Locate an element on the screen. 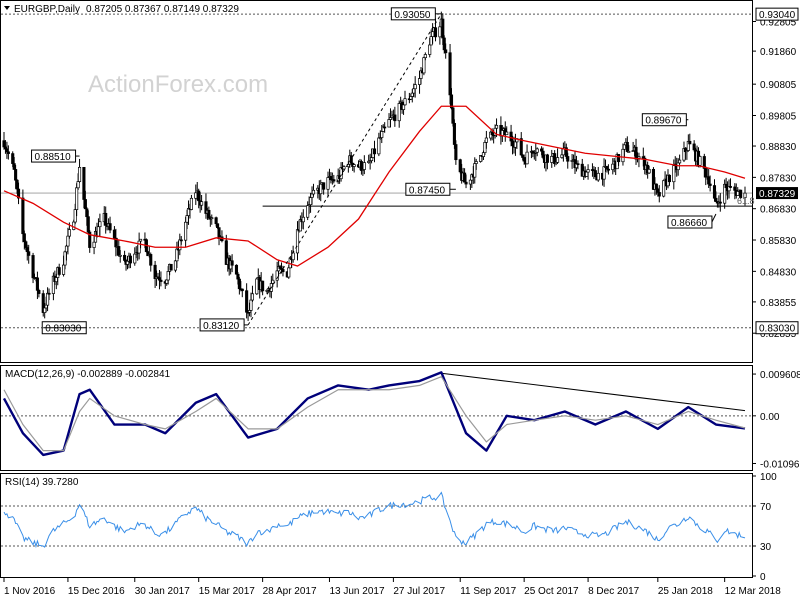 This screenshot has width=800, height=600. price-tick-label: 0.87830 is located at coordinates (778, 178).